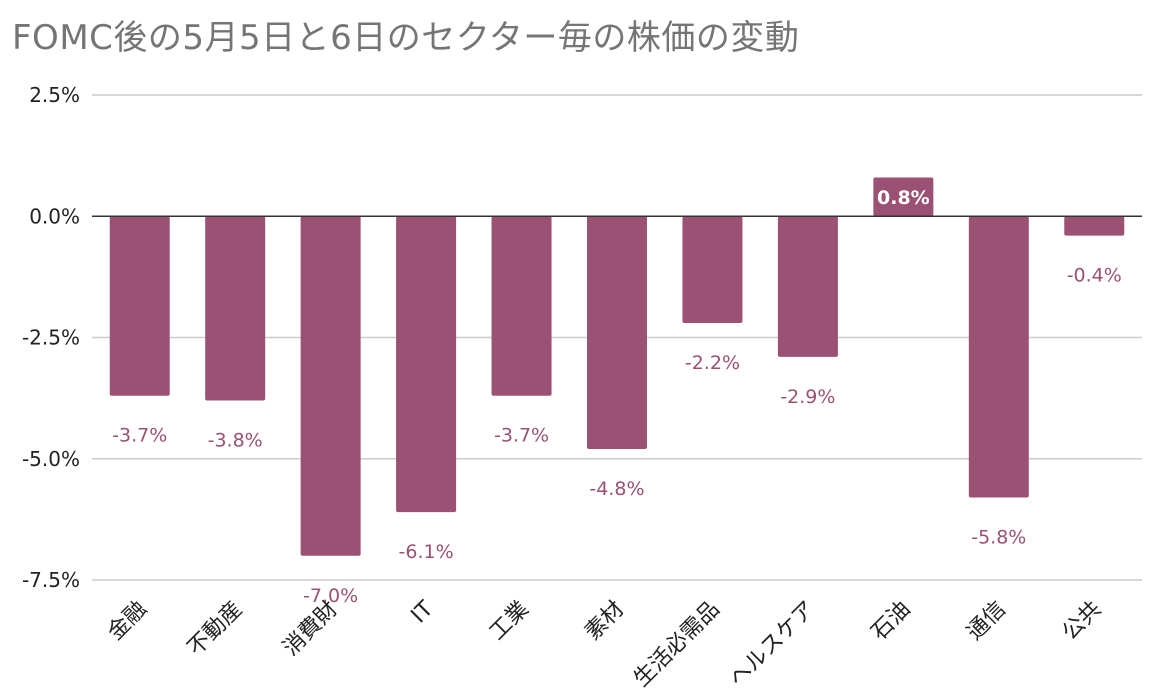 This screenshot has width=1162, height=700. I want to click on x-tick-label: 通信, so click(986, 621).